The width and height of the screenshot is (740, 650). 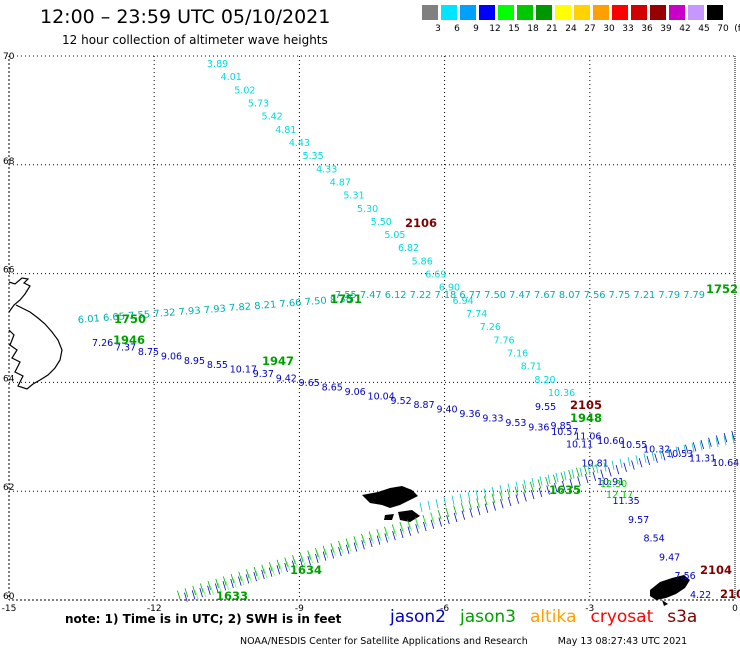 What do you see at coordinates (8, 488) in the screenshot?
I see `lat-tick-label: 62` at bounding box center [8, 488].